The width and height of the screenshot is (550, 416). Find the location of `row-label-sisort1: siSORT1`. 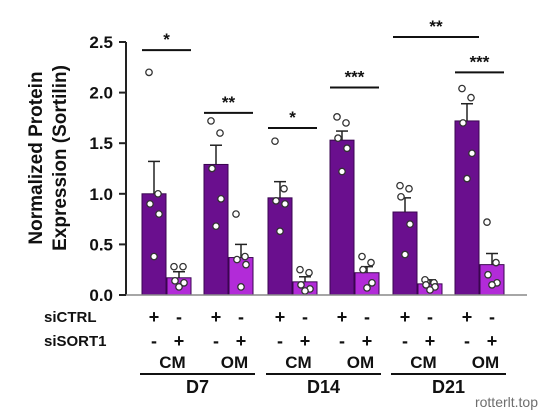

row-label-sisort1: siSORT1 is located at coordinates (75, 341).